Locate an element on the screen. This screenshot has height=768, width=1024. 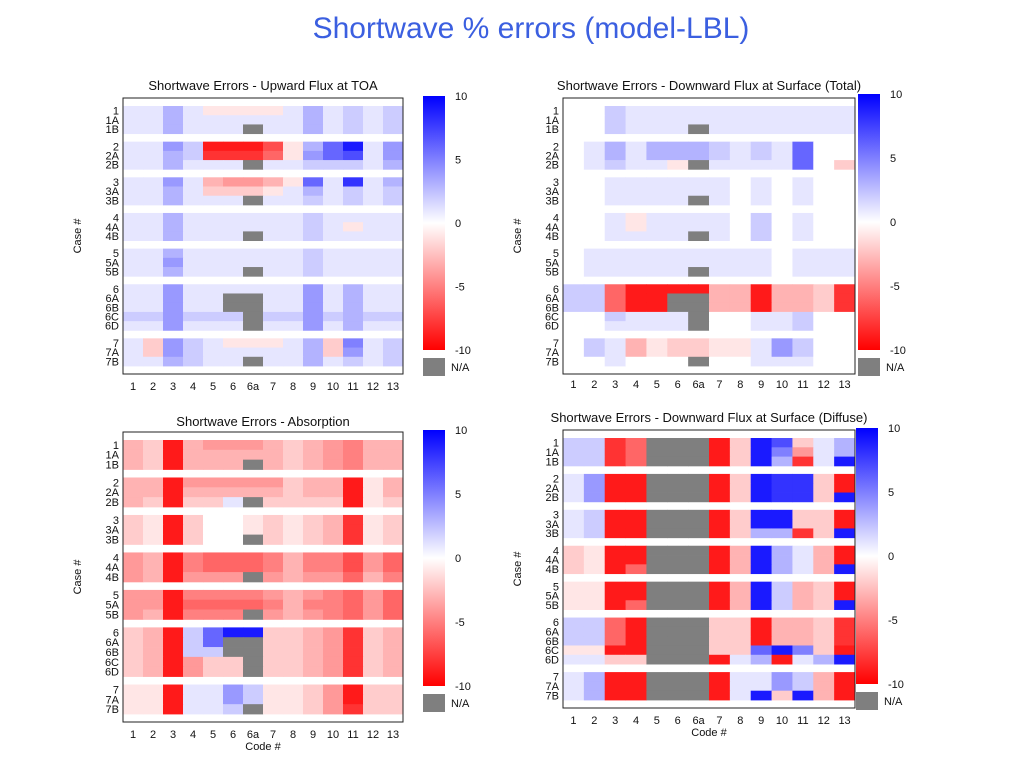
x-tick-label: 13 is located at coordinates (844, 385).